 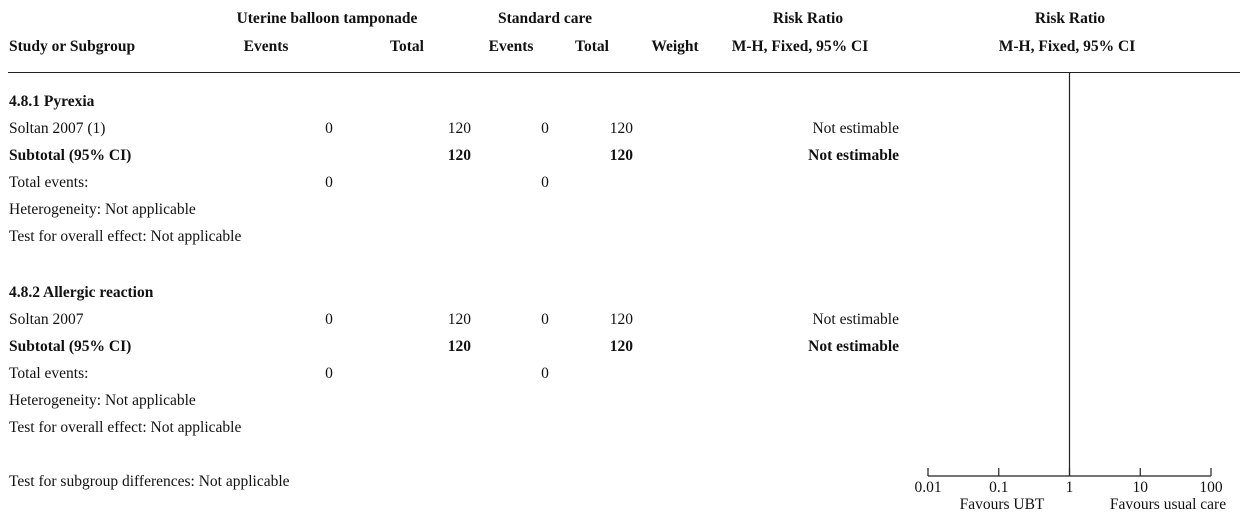 I want to click on events1-column-header: Events, so click(x=266, y=46).